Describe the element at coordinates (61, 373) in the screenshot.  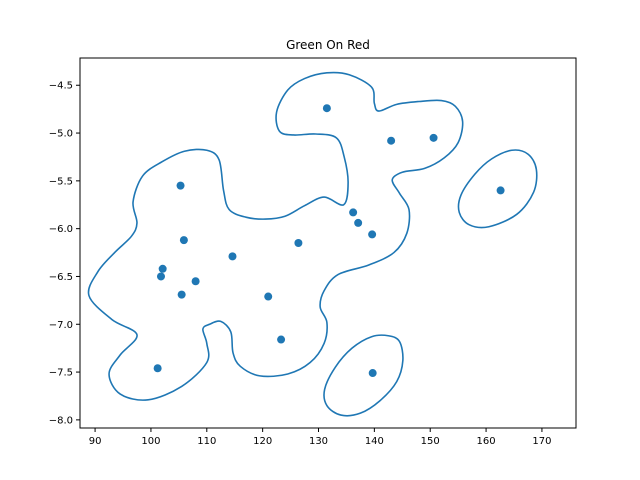
I see `y-tick-label: −7.5` at that location.